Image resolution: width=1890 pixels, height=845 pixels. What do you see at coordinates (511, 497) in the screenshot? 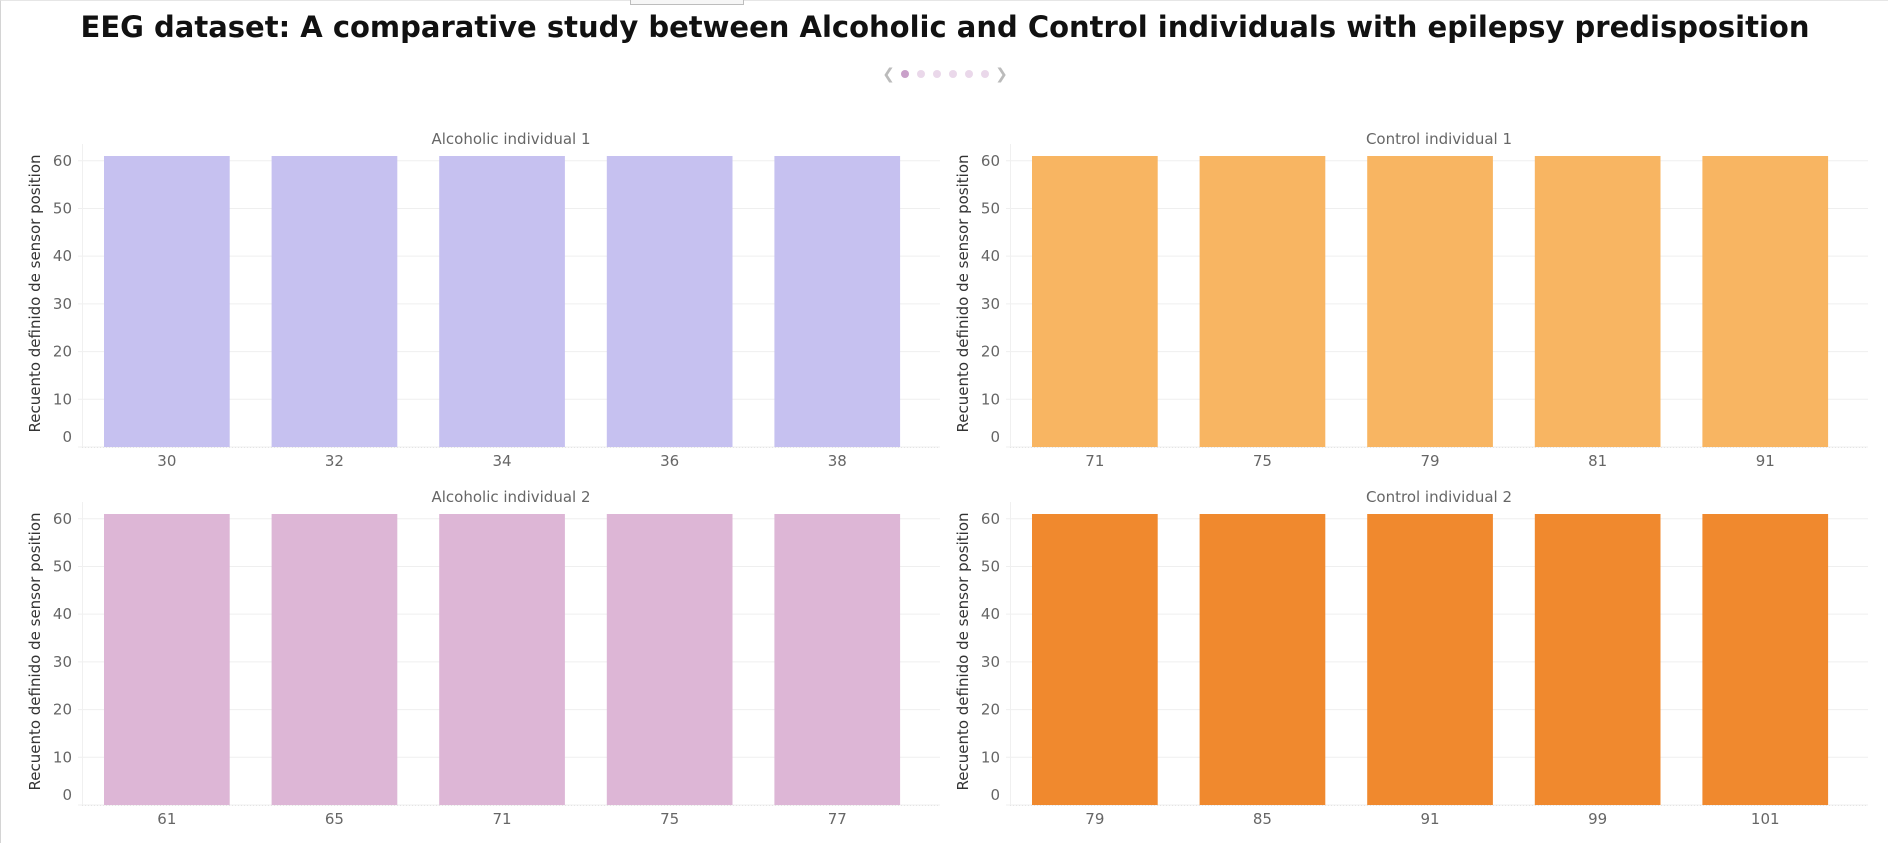
I see `chart-title: Alcoholic individual 2` at bounding box center [511, 497].